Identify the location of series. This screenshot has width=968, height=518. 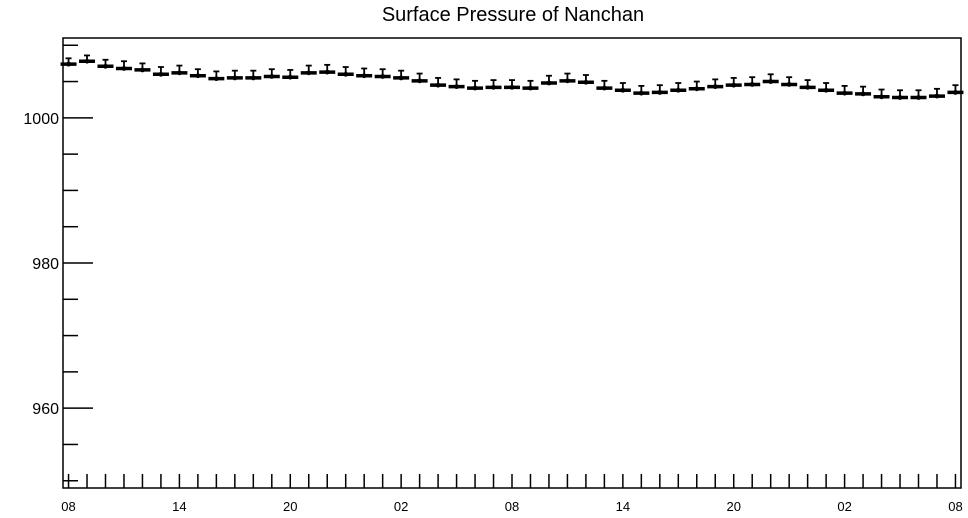
(512, 77).